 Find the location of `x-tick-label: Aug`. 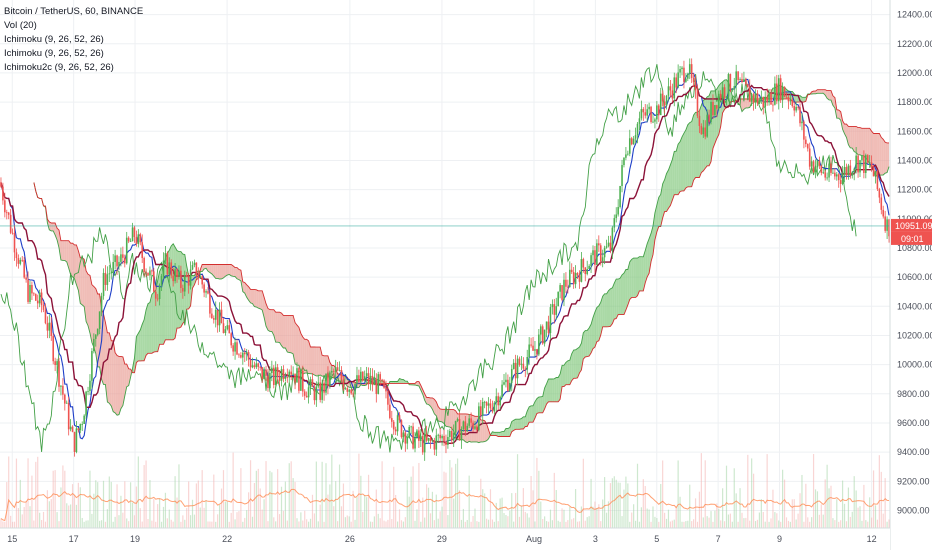

x-tick-label: Aug is located at coordinates (534, 539).